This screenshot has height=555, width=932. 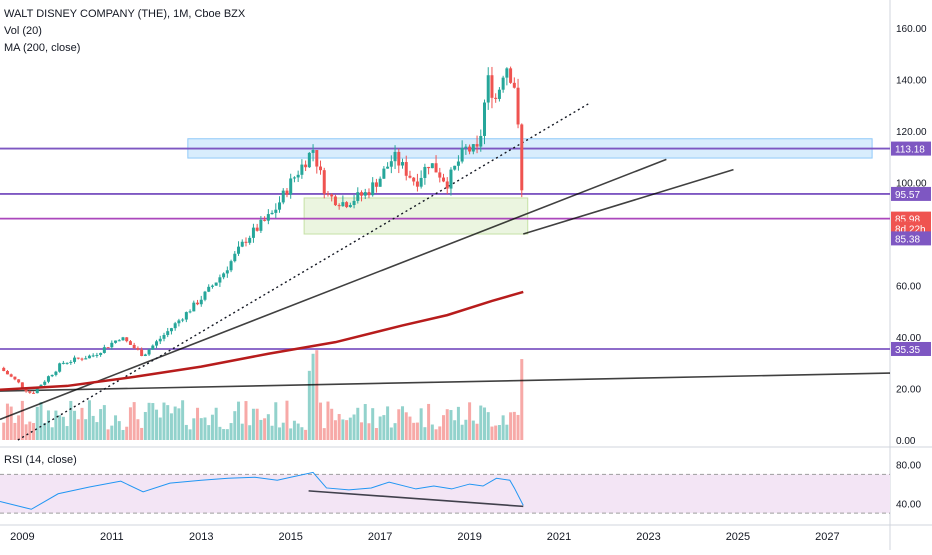 I want to click on time-tick-label: 2023, so click(x=648, y=537).